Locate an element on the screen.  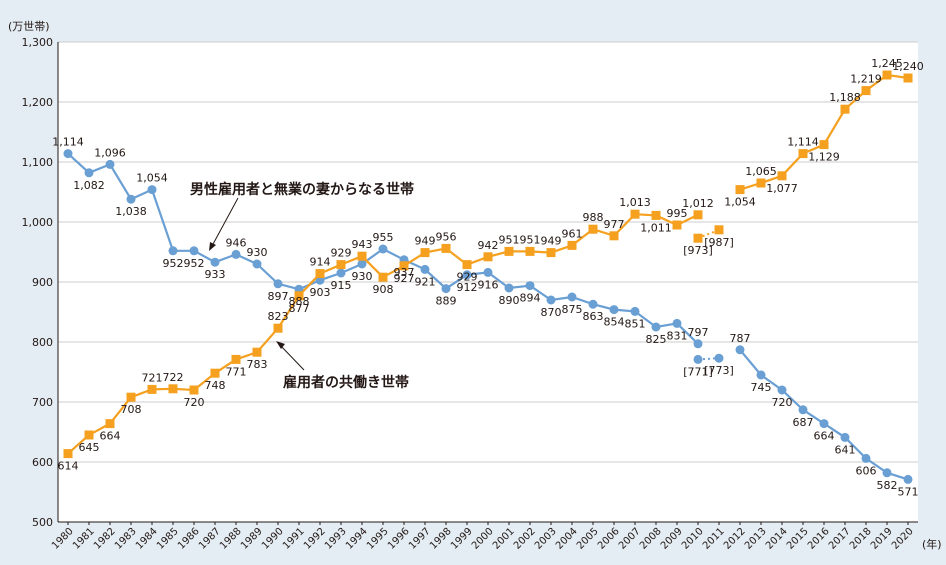
dual-income-value-label: 961 is located at coordinates (572, 233).